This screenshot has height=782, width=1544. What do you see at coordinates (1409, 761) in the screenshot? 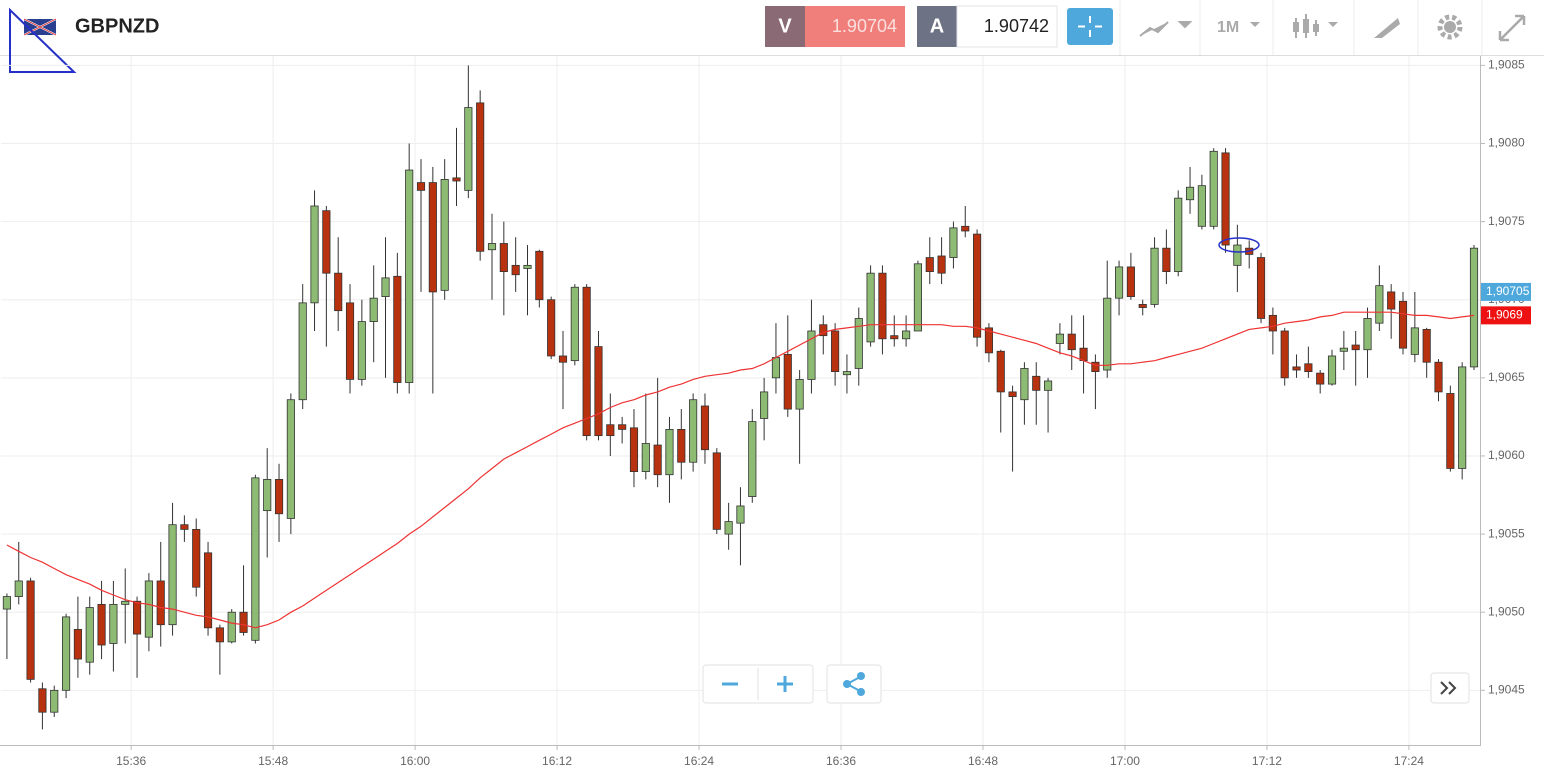
I see `x-tick-label: 17:24` at bounding box center [1409, 761].